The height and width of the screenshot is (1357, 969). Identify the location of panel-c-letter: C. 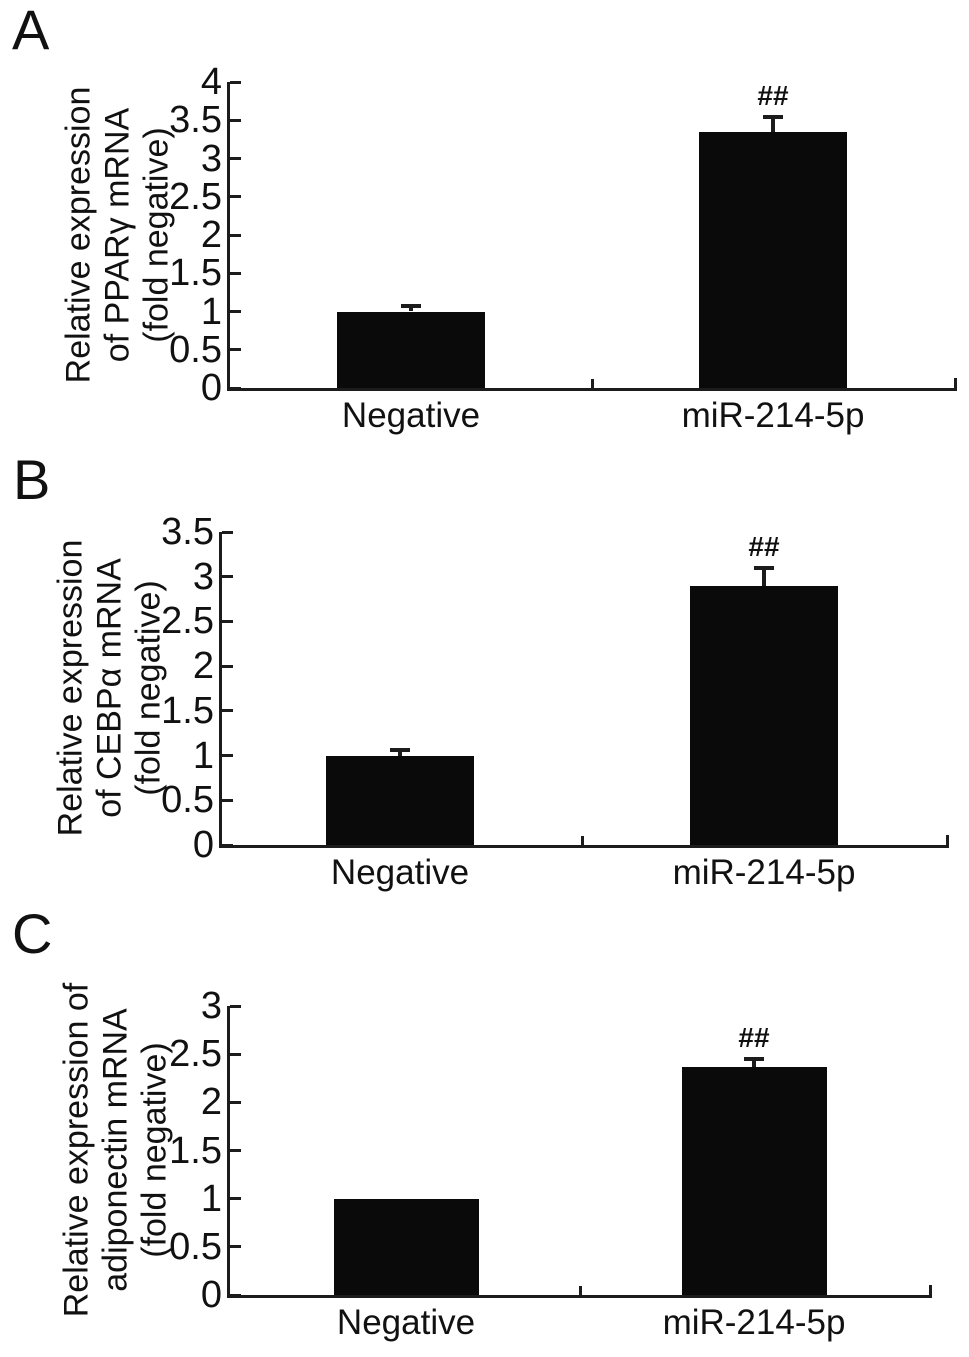
(32, 933).